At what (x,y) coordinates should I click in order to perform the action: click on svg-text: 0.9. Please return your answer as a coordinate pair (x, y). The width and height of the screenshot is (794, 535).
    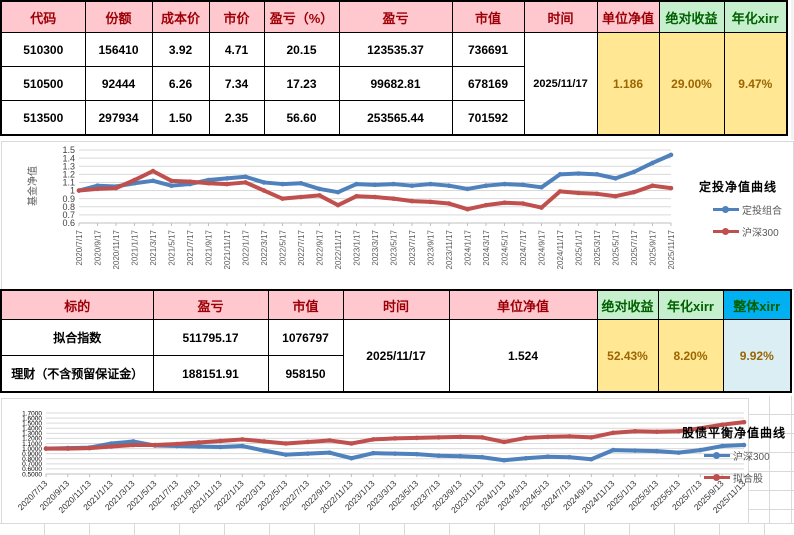
    Looking at the image, I should click on (68, 199).